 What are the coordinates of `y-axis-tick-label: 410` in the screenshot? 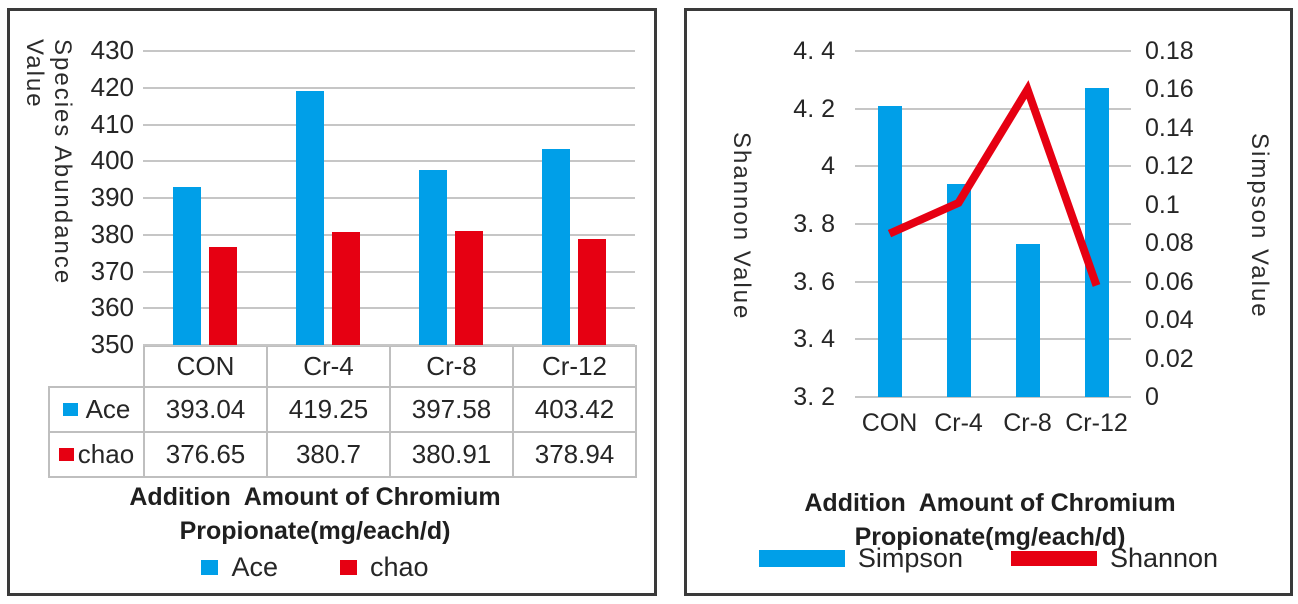 It's located at (112, 123).